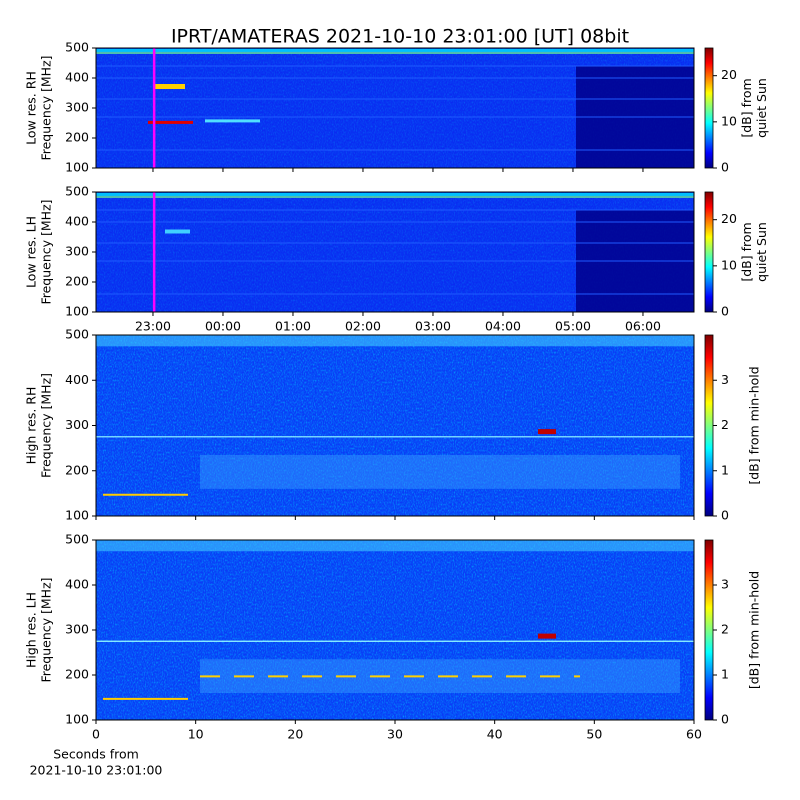  Describe the element at coordinates (96, 734) in the screenshot. I see `x-tick-label: 0` at that location.